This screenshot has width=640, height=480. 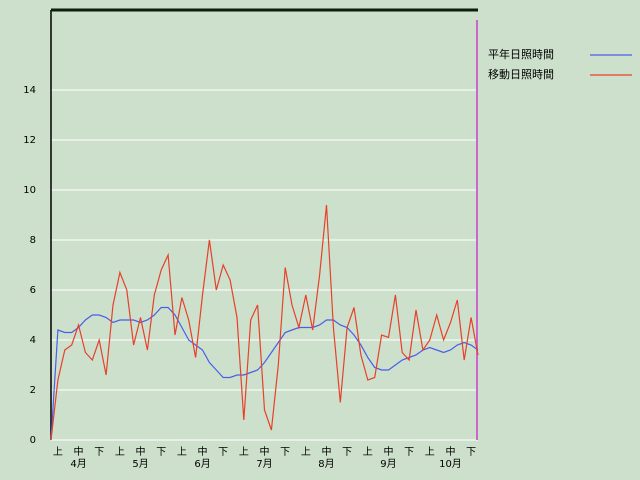 What do you see at coordinates (29, 90) in the screenshot?
I see `y-tick-label: 14` at bounding box center [29, 90].